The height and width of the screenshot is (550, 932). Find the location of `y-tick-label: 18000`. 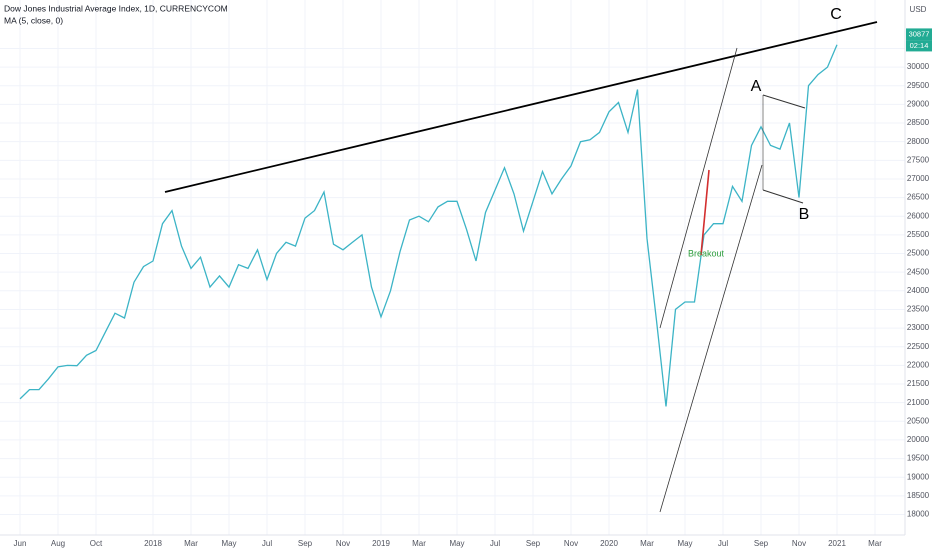

y-tick-label: 18000 is located at coordinates (918, 514).